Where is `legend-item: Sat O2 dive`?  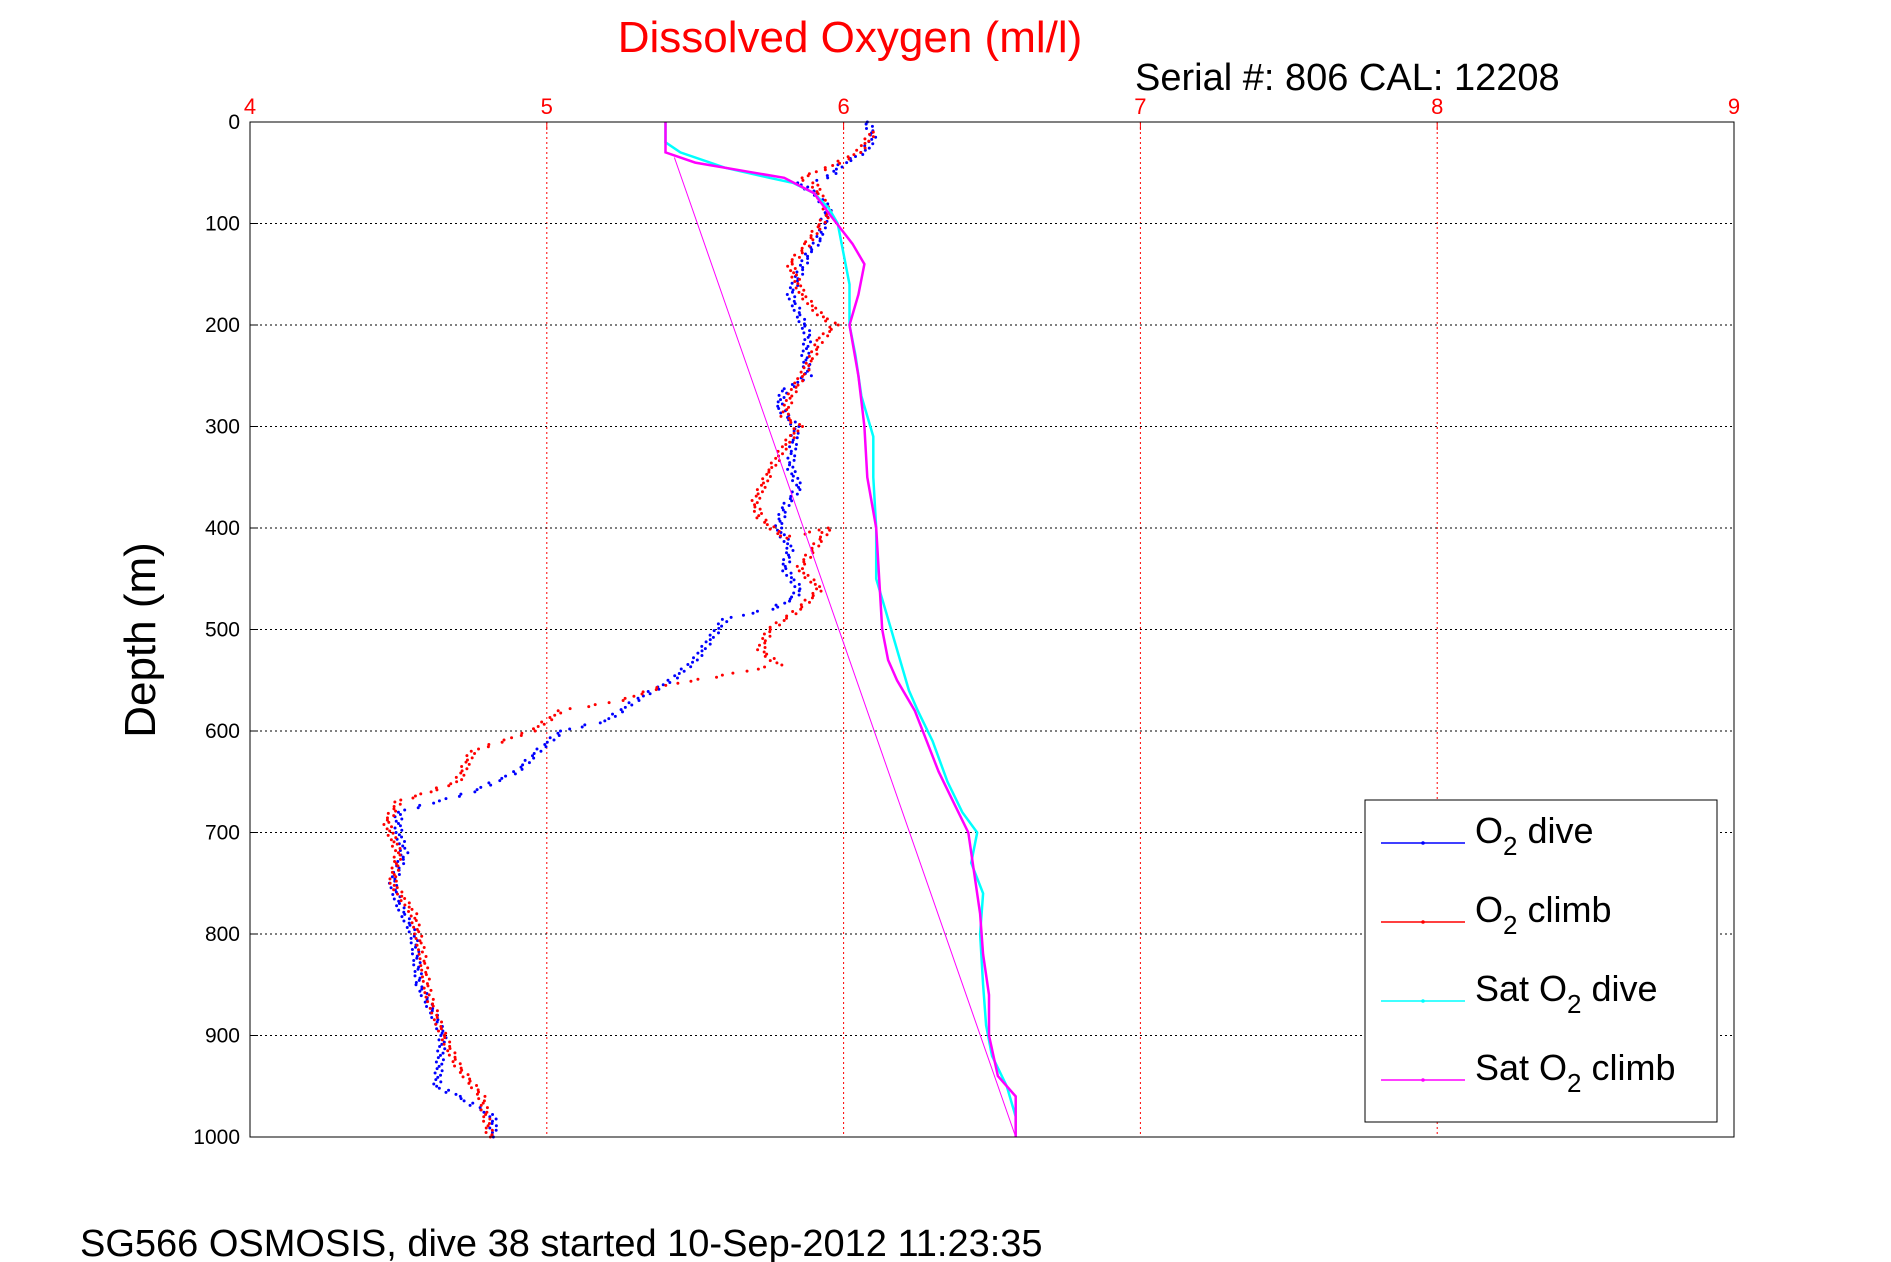
legend-item: Sat O2 dive is located at coordinates (1519, 993).